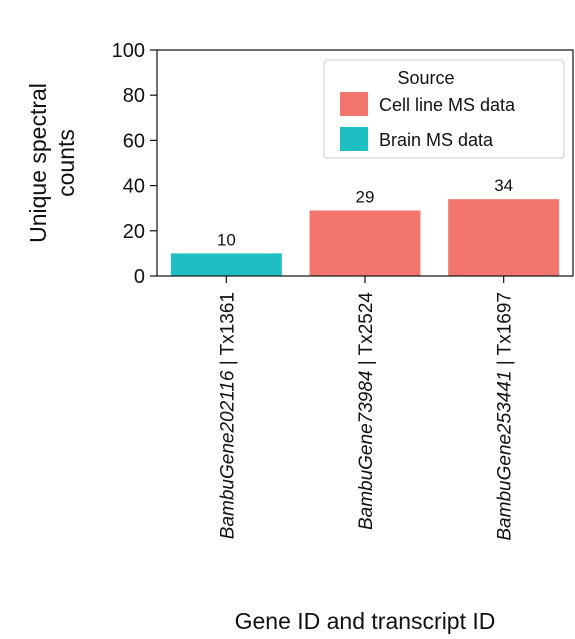 The image size is (575, 639). Describe the element at coordinates (134, 187) in the screenshot. I see `y-tick-label: 40` at that location.